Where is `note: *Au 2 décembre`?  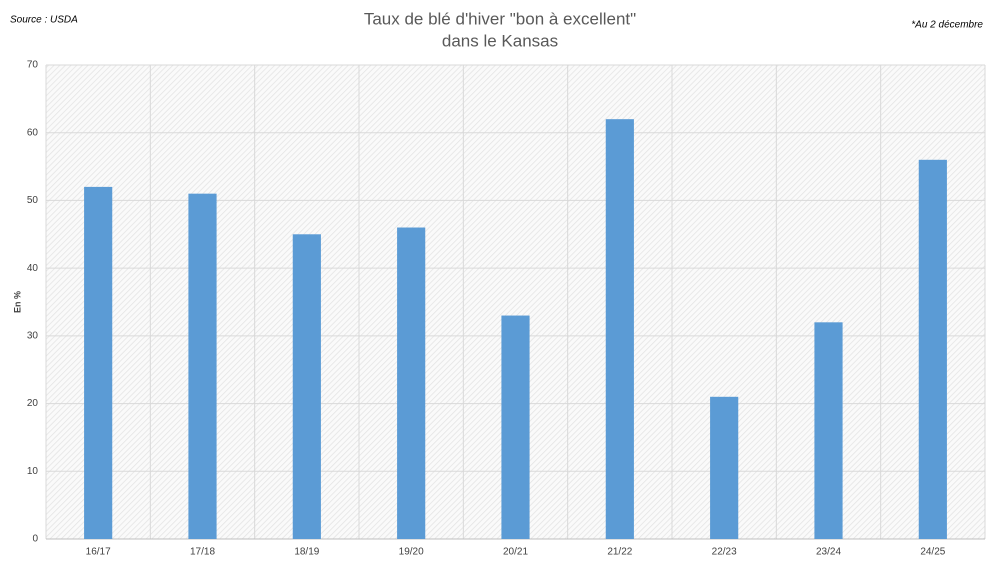
note: *Au 2 décembre is located at coordinates (947, 25).